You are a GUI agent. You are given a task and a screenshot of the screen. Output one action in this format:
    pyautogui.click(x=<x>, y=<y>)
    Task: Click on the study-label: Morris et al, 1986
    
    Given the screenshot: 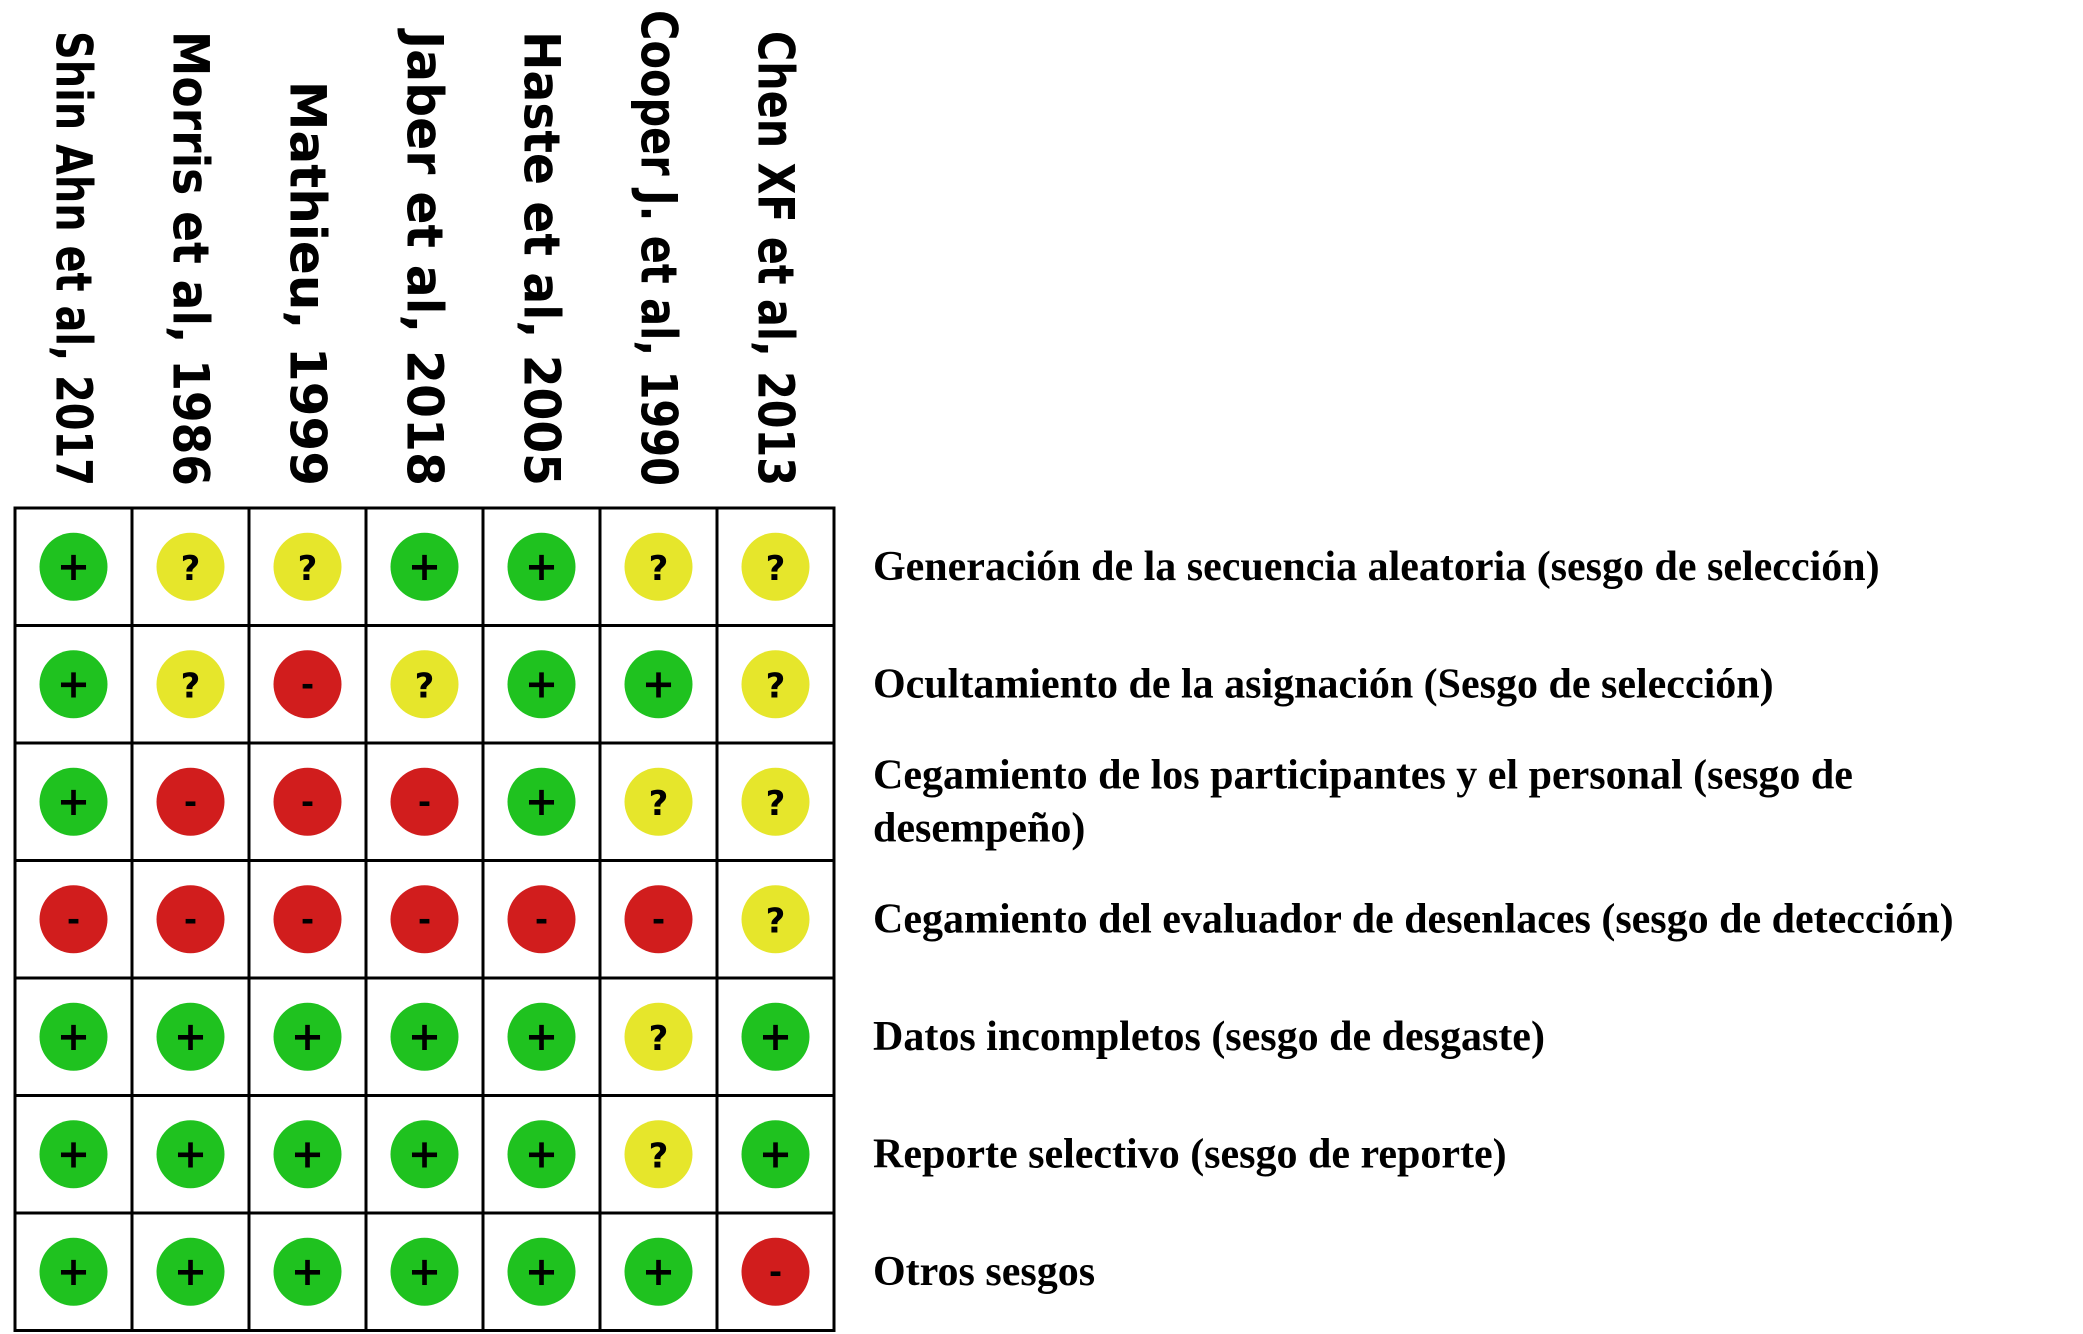 What is the action you would take?
    pyautogui.click(x=191, y=258)
    